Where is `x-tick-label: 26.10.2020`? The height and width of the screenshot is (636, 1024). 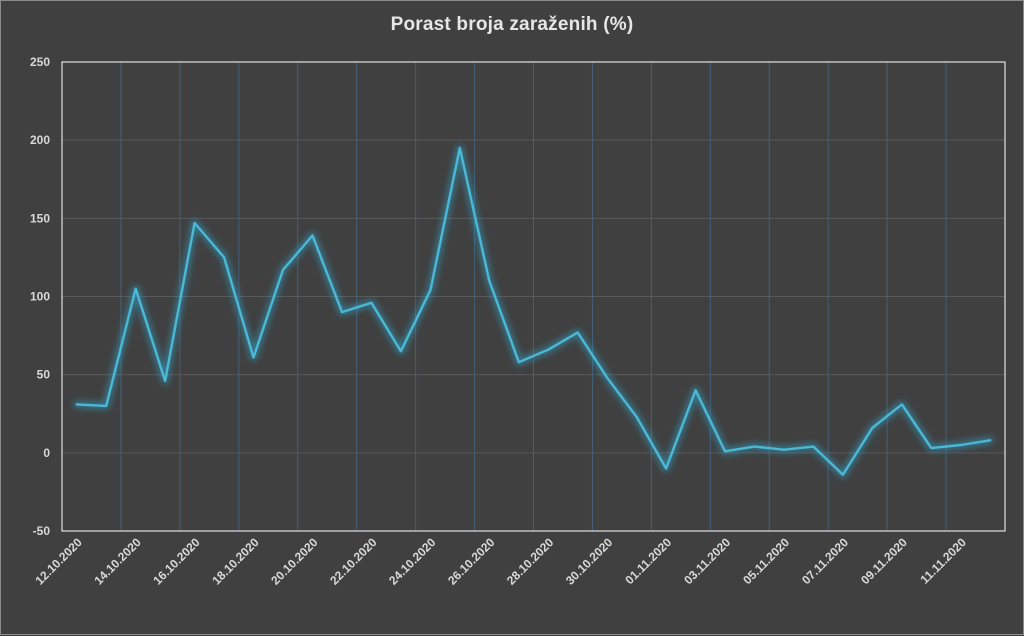
x-tick-label: 26.10.2020 is located at coordinates (471, 561).